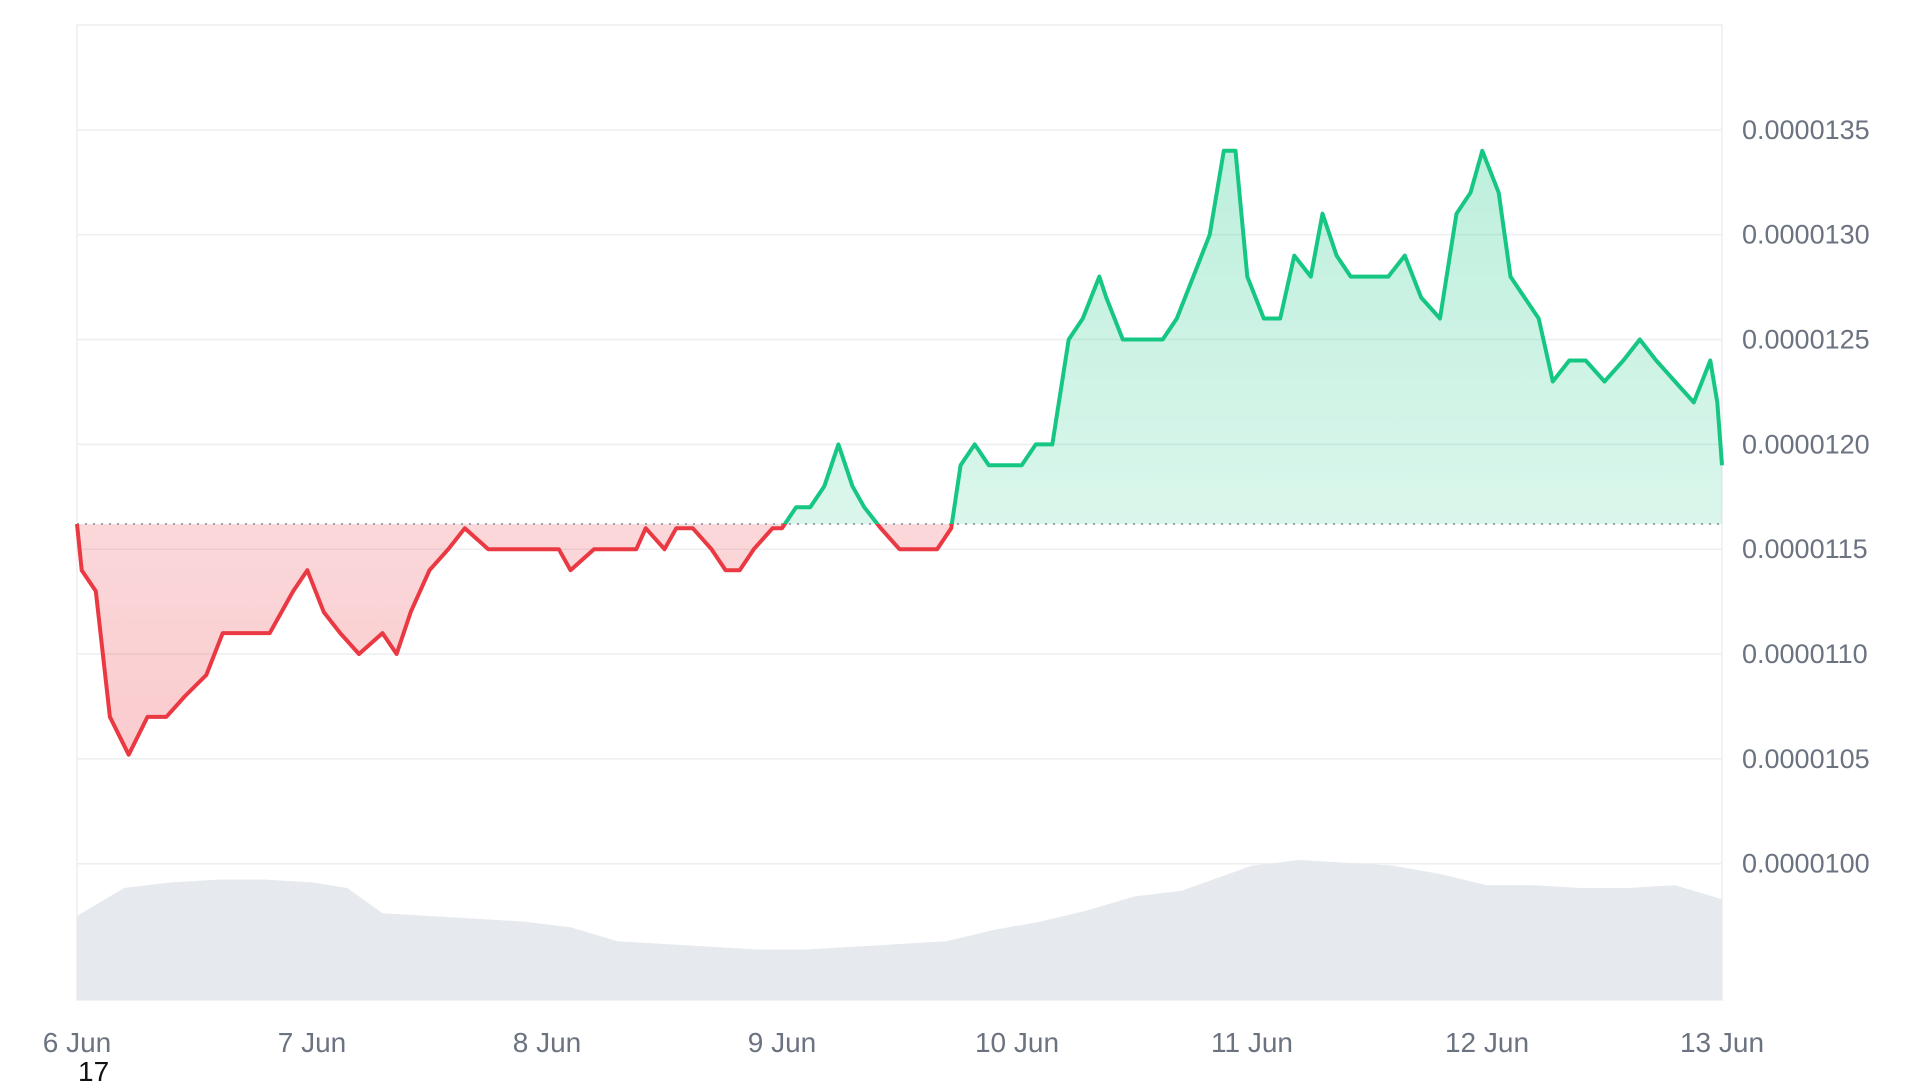  What do you see at coordinates (1487, 1042) in the screenshot?
I see `x-tick-label: 12 Jun` at bounding box center [1487, 1042].